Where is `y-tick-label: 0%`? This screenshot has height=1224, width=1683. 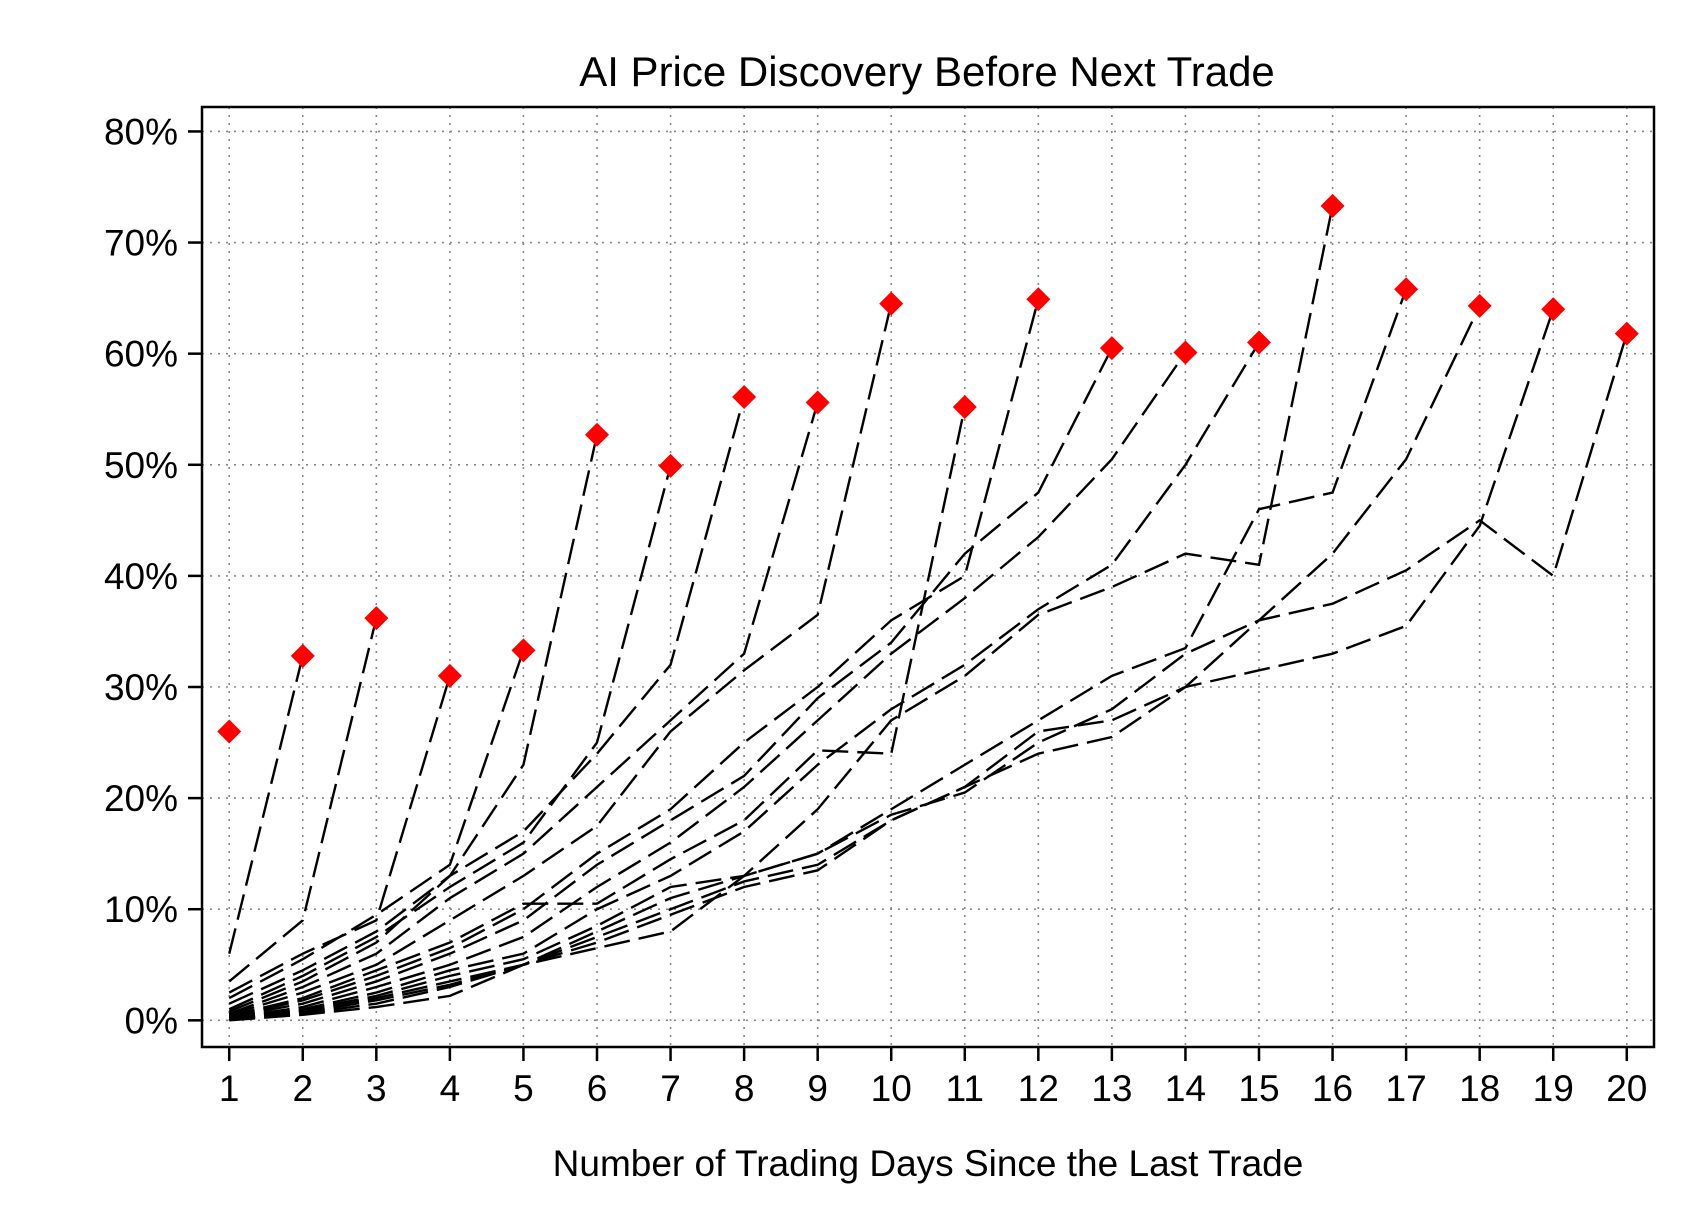
y-tick-label: 0% is located at coordinates (151, 1020).